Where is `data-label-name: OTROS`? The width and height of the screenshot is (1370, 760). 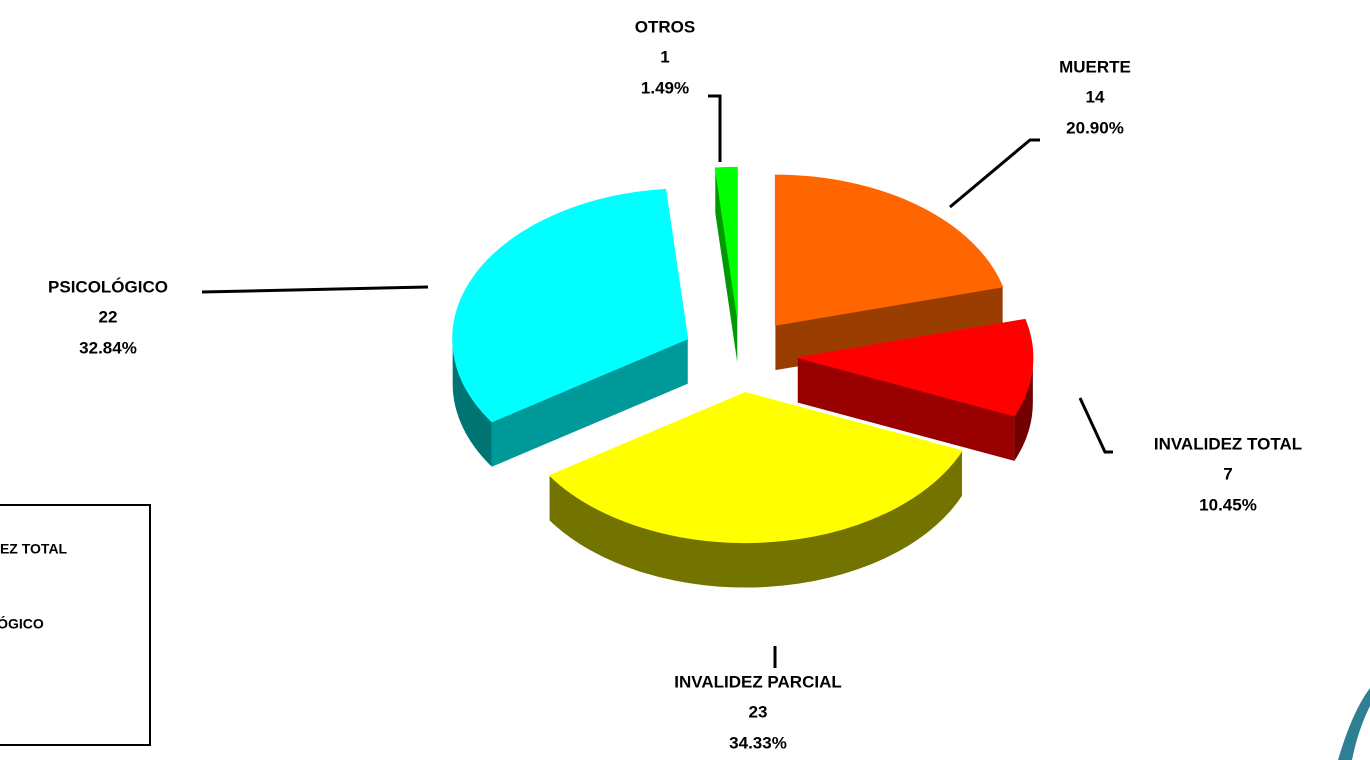 data-label-name: OTROS is located at coordinates (665, 26).